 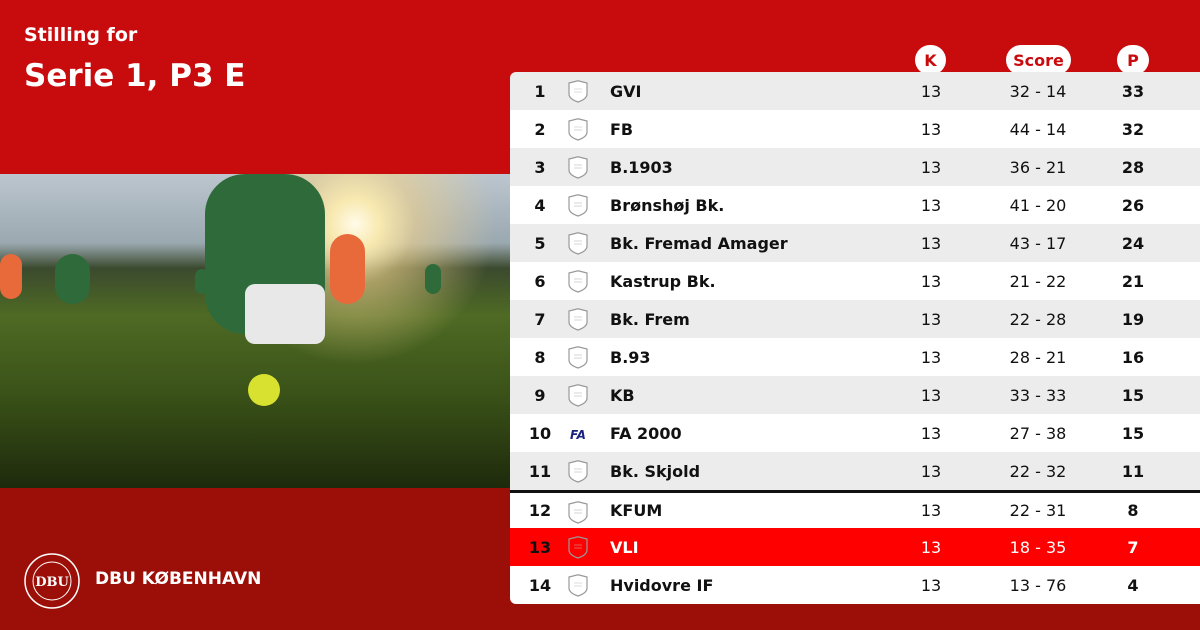 I want to click on table-row: 9 KB 13 33 - 33 15, so click(x=855, y=395).